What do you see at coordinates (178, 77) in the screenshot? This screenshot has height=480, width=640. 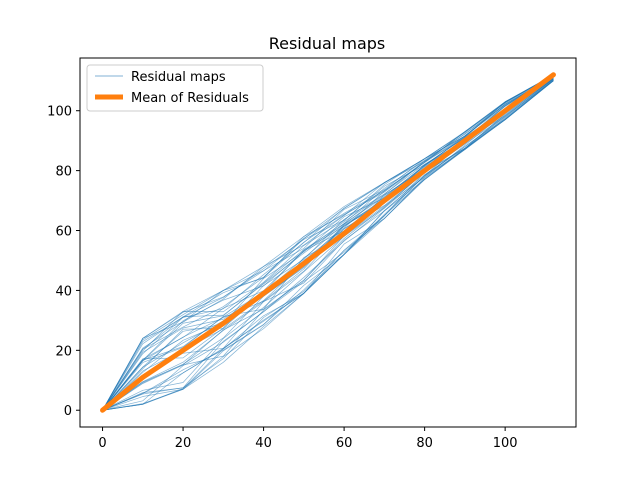 I see `legend-label-residual-maps: Residual maps` at bounding box center [178, 77].